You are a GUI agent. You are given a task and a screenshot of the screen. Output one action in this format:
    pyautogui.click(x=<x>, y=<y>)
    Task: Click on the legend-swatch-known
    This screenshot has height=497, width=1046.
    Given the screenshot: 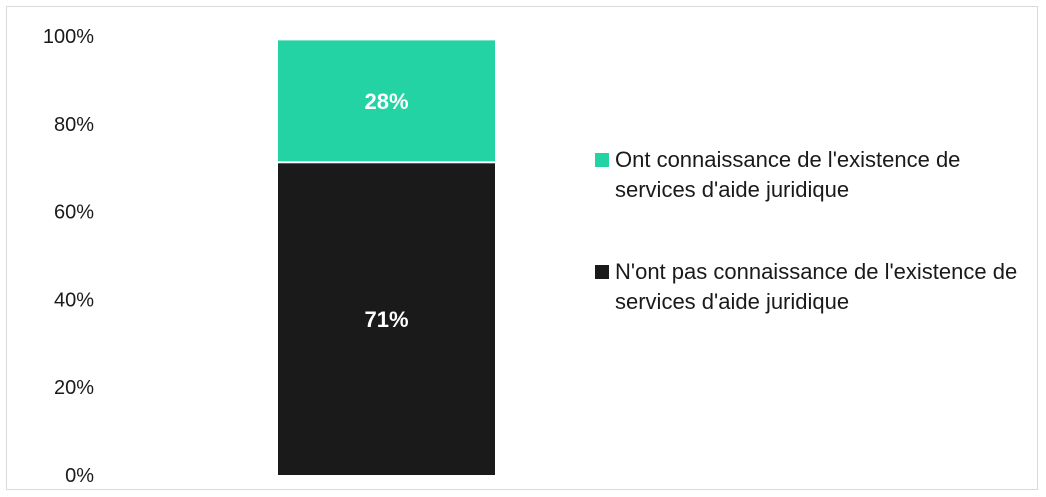 What is the action you would take?
    pyautogui.click(x=602, y=160)
    